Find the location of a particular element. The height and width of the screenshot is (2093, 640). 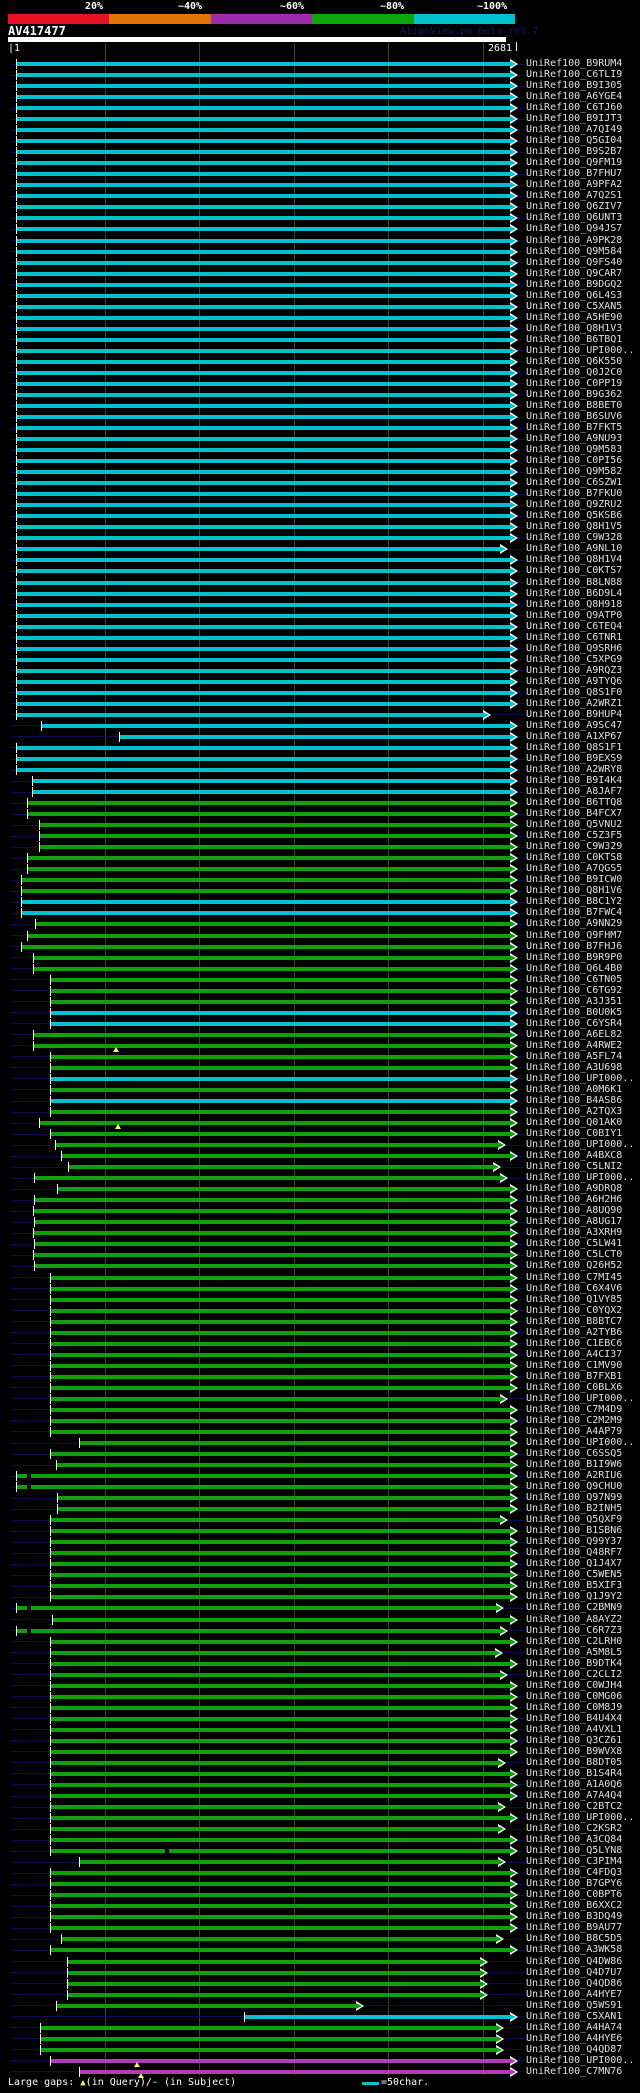

hit-label: UniRef100_C1MV90 is located at coordinates (574, 1365).